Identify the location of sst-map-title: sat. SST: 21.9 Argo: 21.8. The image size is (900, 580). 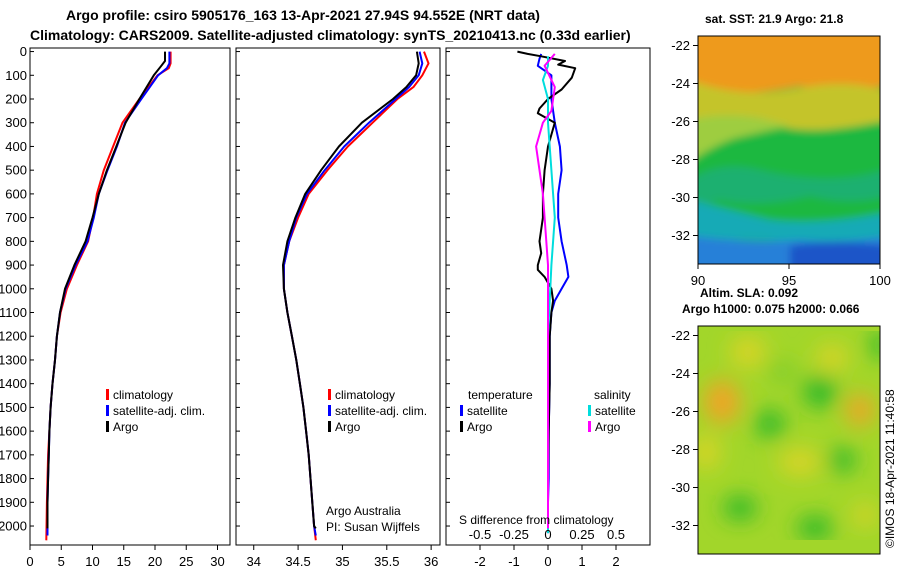
(774, 19).